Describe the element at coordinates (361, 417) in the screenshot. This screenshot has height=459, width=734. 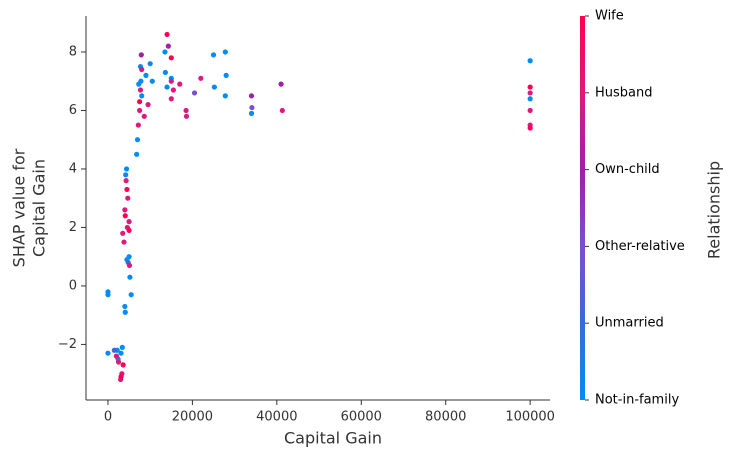
I see `x-tick-label: 60000` at that location.